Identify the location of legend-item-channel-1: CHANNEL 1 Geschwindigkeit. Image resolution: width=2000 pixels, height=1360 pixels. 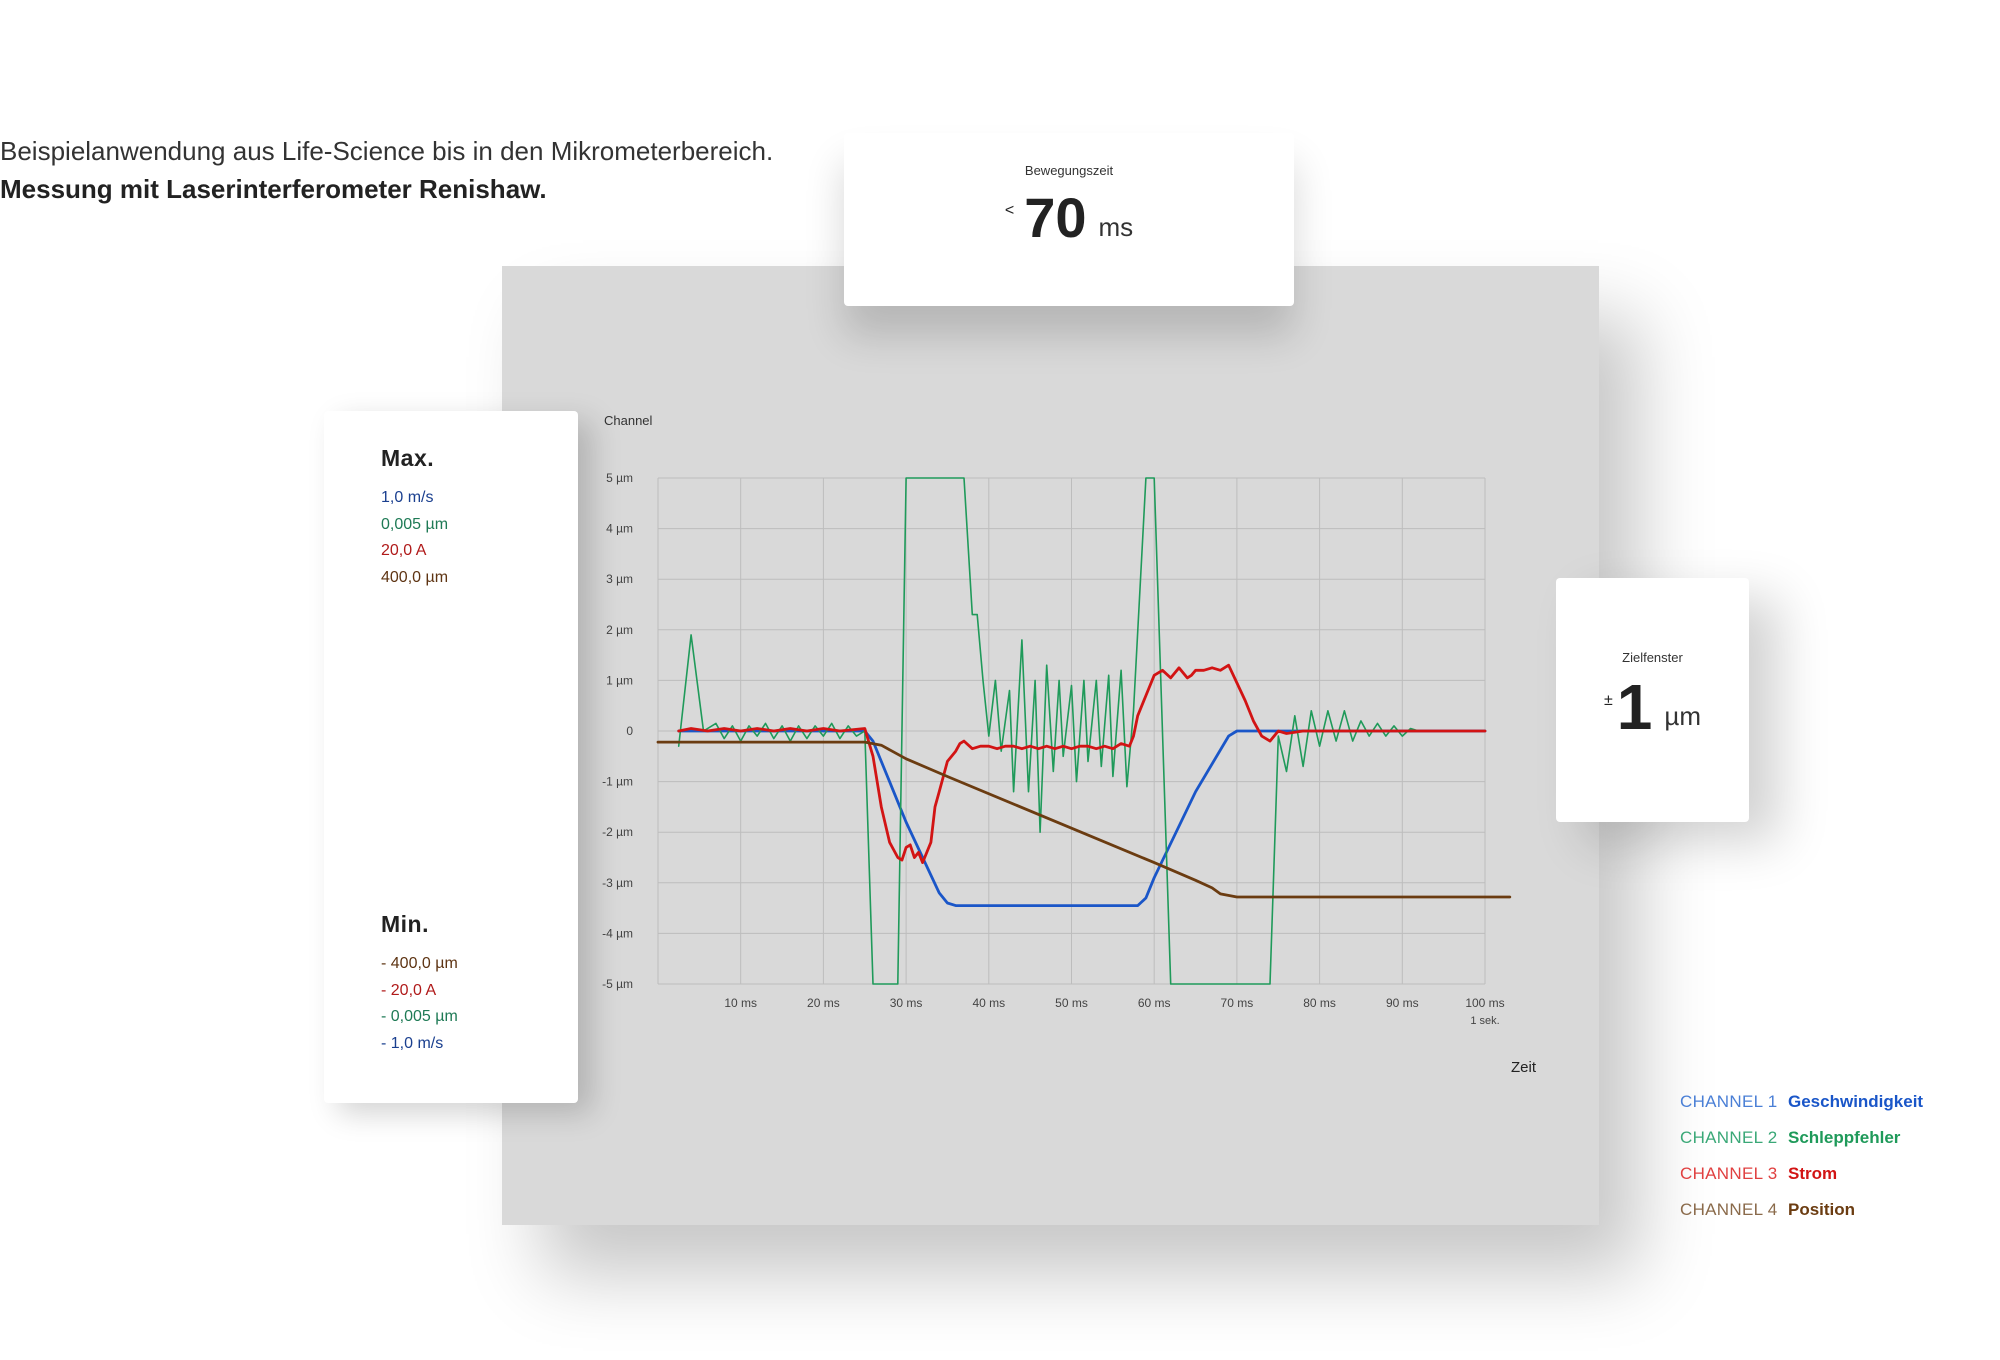
(1801, 1110).